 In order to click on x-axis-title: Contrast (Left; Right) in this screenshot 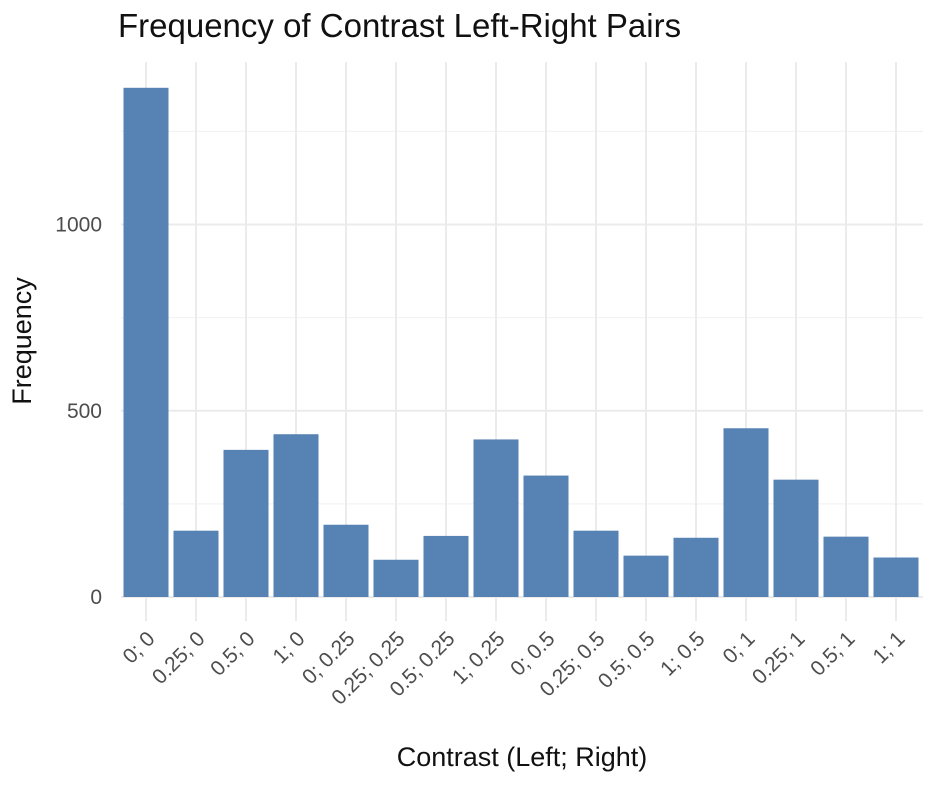, I will do `click(522, 757)`.